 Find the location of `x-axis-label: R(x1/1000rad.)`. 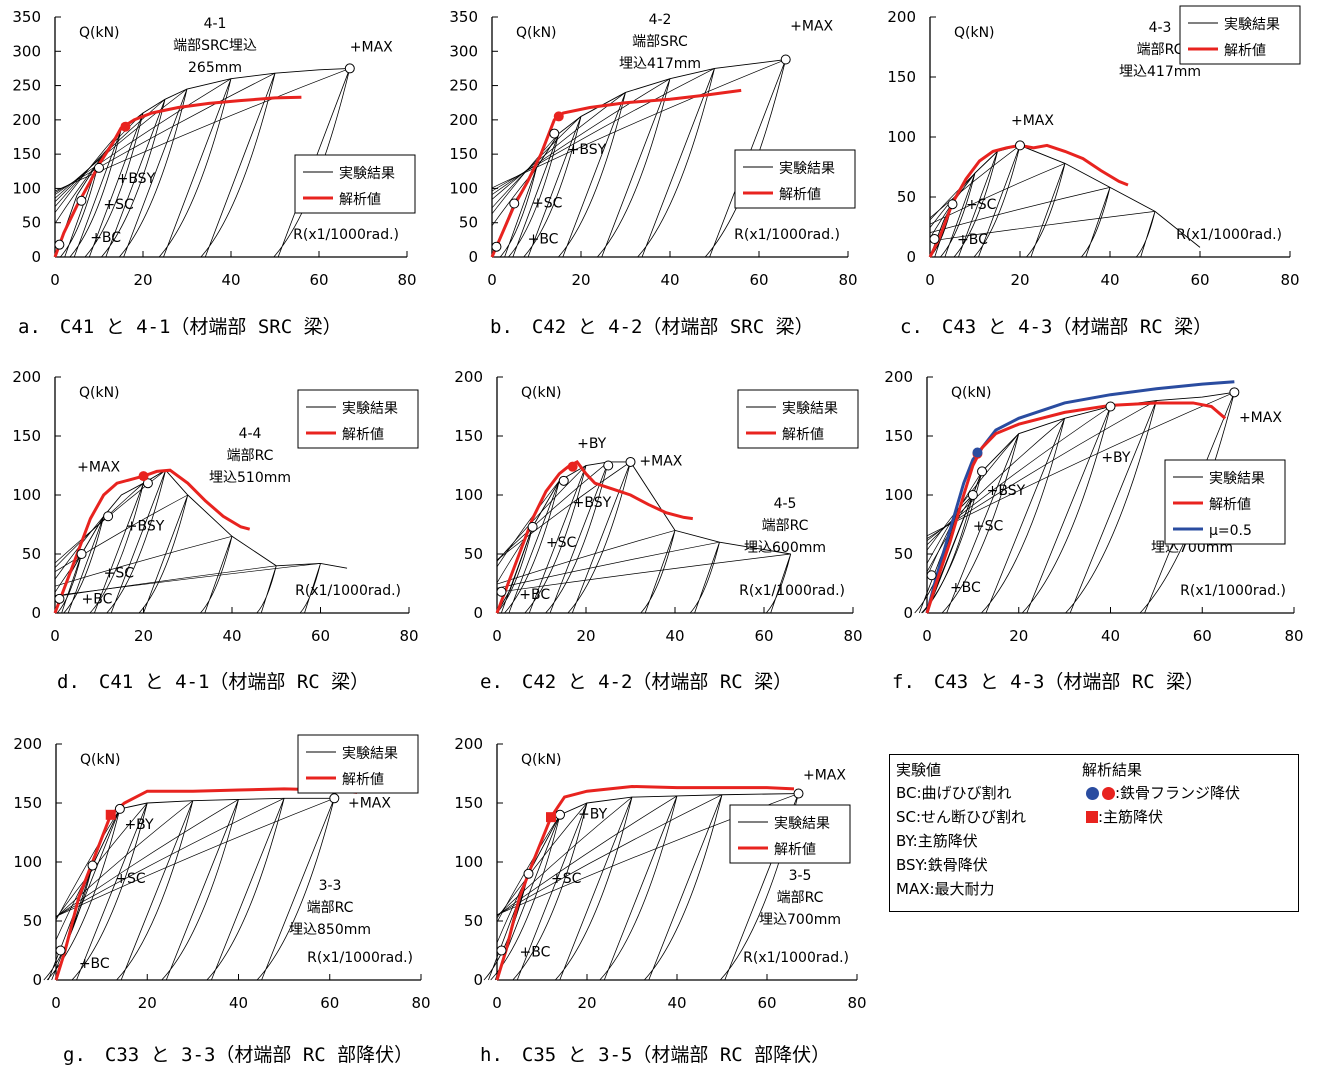

x-axis-label: R(x1/1000rad.) is located at coordinates (796, 958).